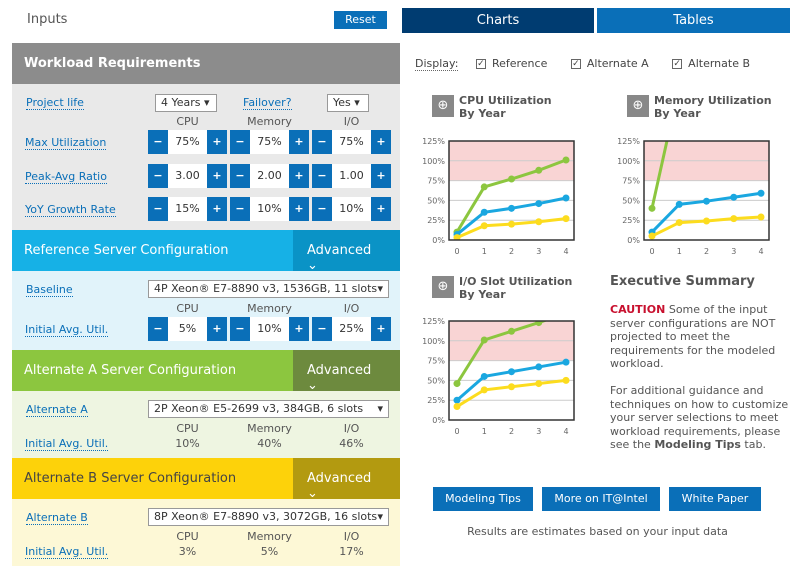  Describe the element at coordinates (187, 176) in the screenshot. I see `stepper-value: 3.00` at that location.